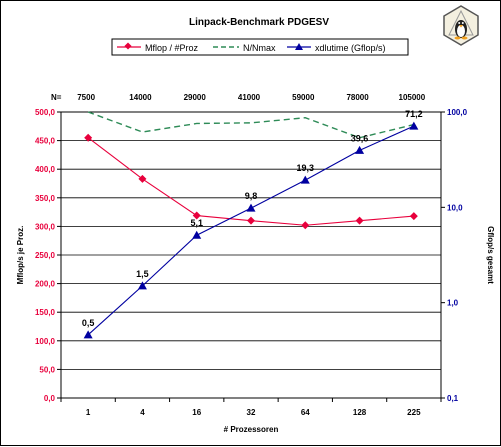 The height and width of the screenshot is (447, 501). I want to click on x-axis-title: # Prozessoren, so click(251, 429).